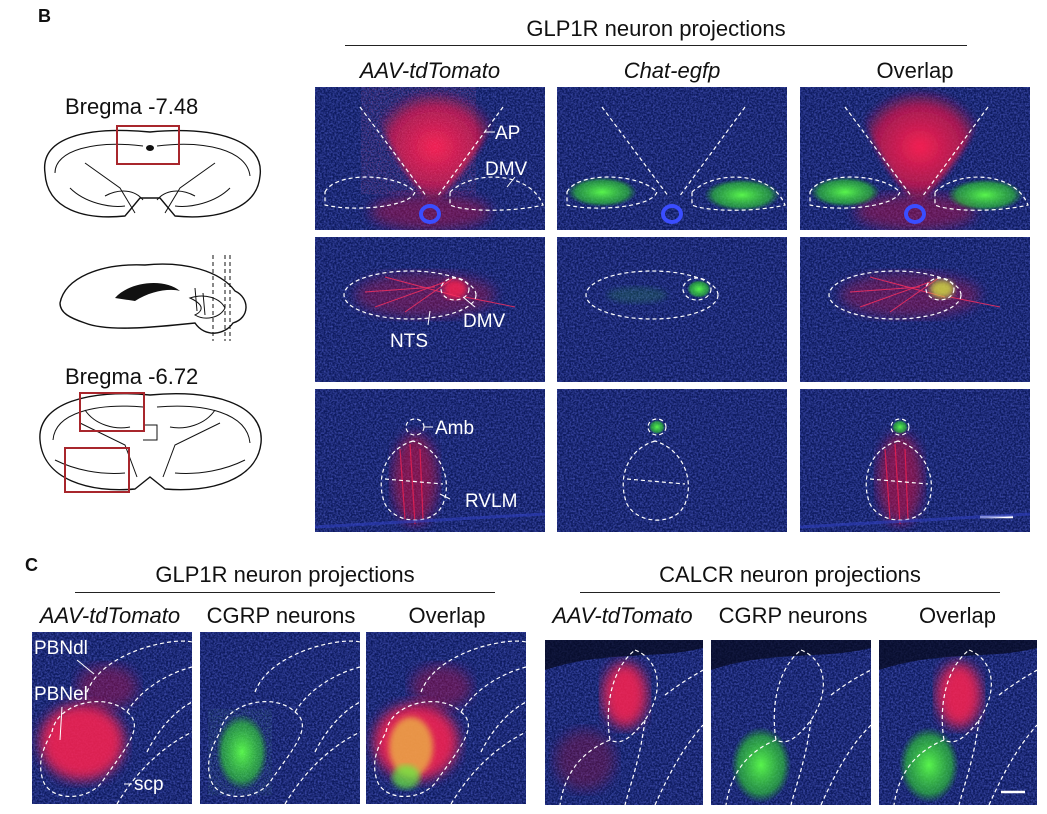  Describe the element at coordinates (132, 106) in the screenshot. I see `bregma-top-label: Bregma -7.48` at that location.